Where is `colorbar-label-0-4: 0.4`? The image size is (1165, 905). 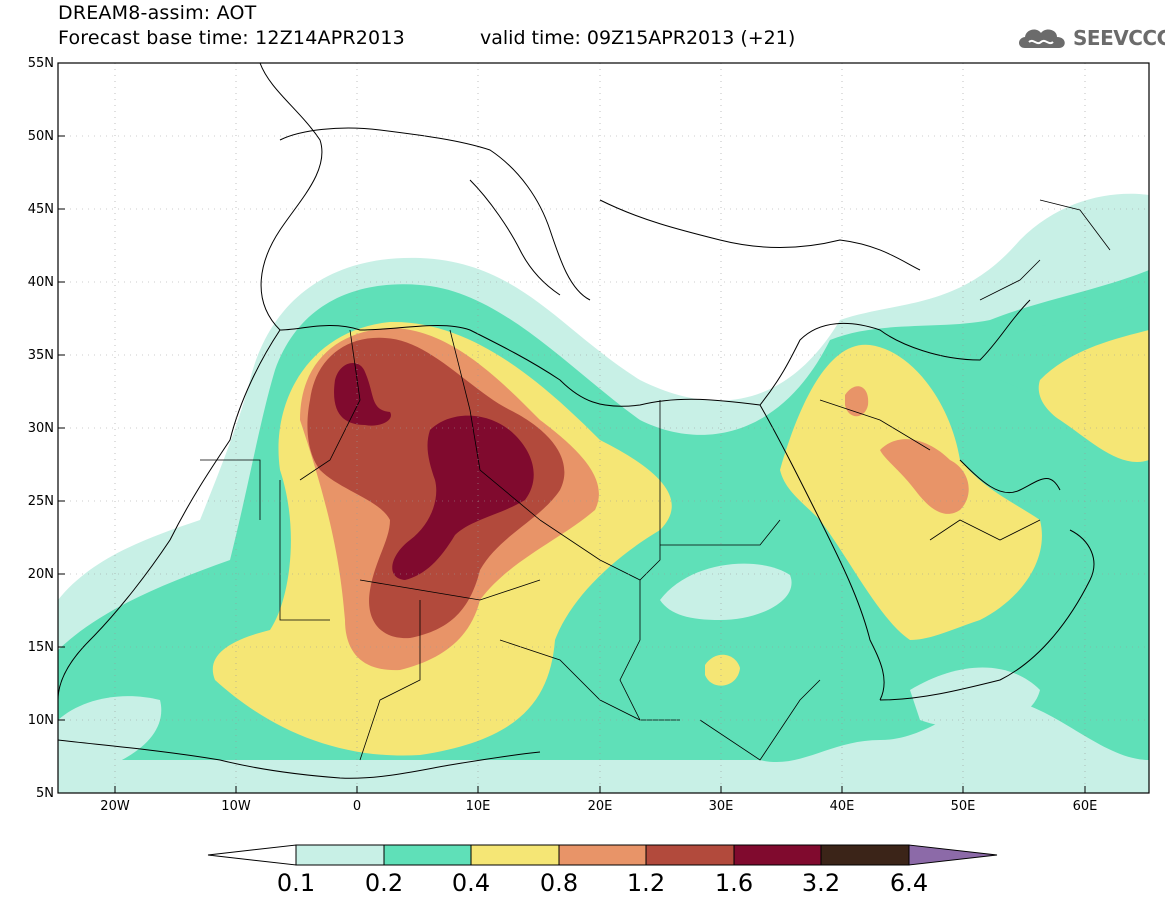 colorbar-label-0-4: 0.4 is located at coordinates (471, 883).